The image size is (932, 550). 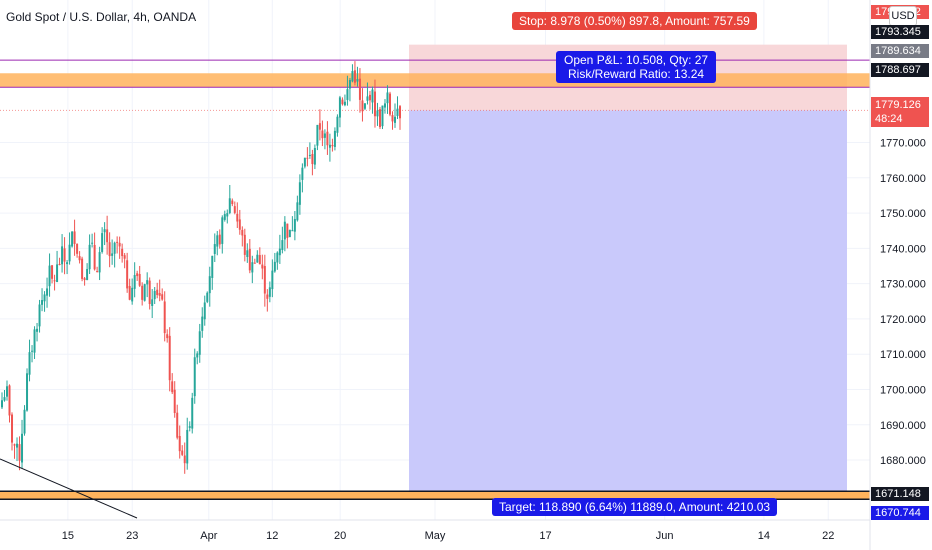 What do you see at coordinates (69, 488) in the screenshot?
I see `trend-line` at bounding box center [69, 488].